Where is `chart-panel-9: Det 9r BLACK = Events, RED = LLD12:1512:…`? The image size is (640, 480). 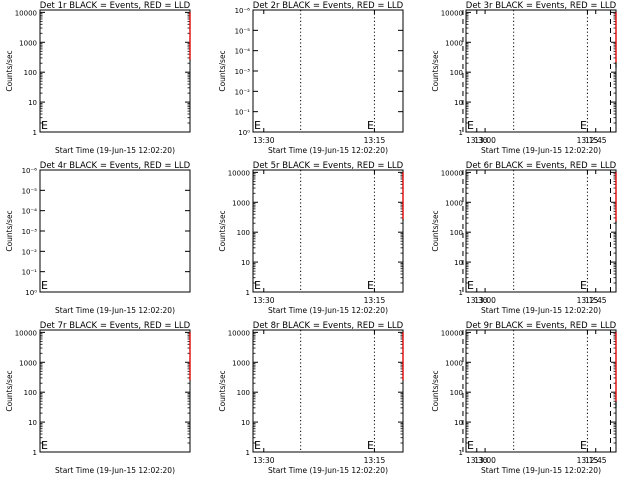 chart-panel-9: Det 9r BLACK = Events, RED = LLD12:1512:… is located at coordinates (524, 398).